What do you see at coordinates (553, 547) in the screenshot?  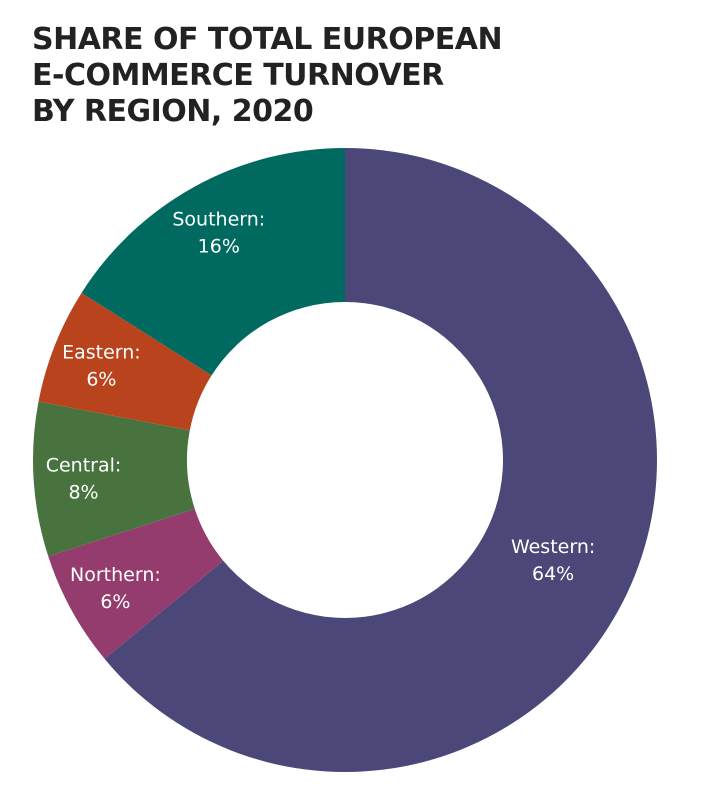 I see `slice-label-western: Western:` at bounding box center [553, 547].